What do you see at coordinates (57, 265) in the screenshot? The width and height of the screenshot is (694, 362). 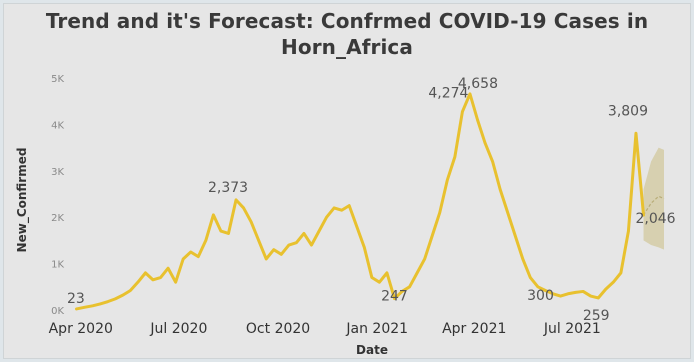 I see `y-tick-label: 1K` at bounding box center [57, 265].